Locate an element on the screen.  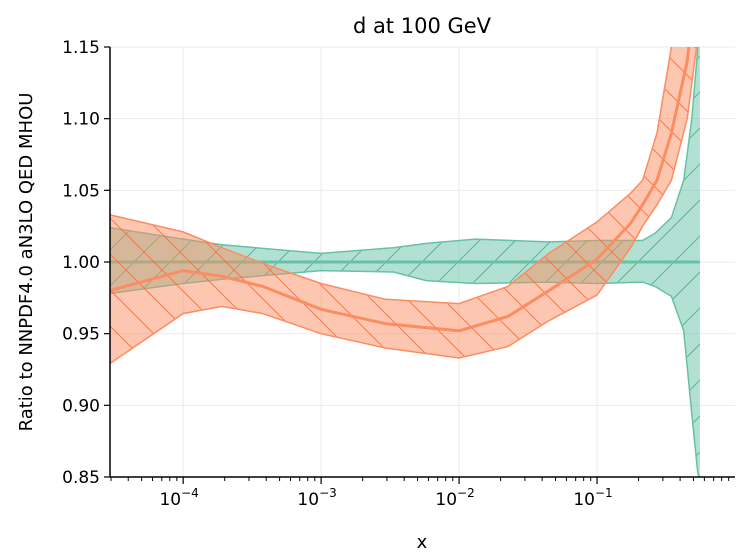
x-tick-label: 10⁻⁴ is located at coordinates (178, 498).